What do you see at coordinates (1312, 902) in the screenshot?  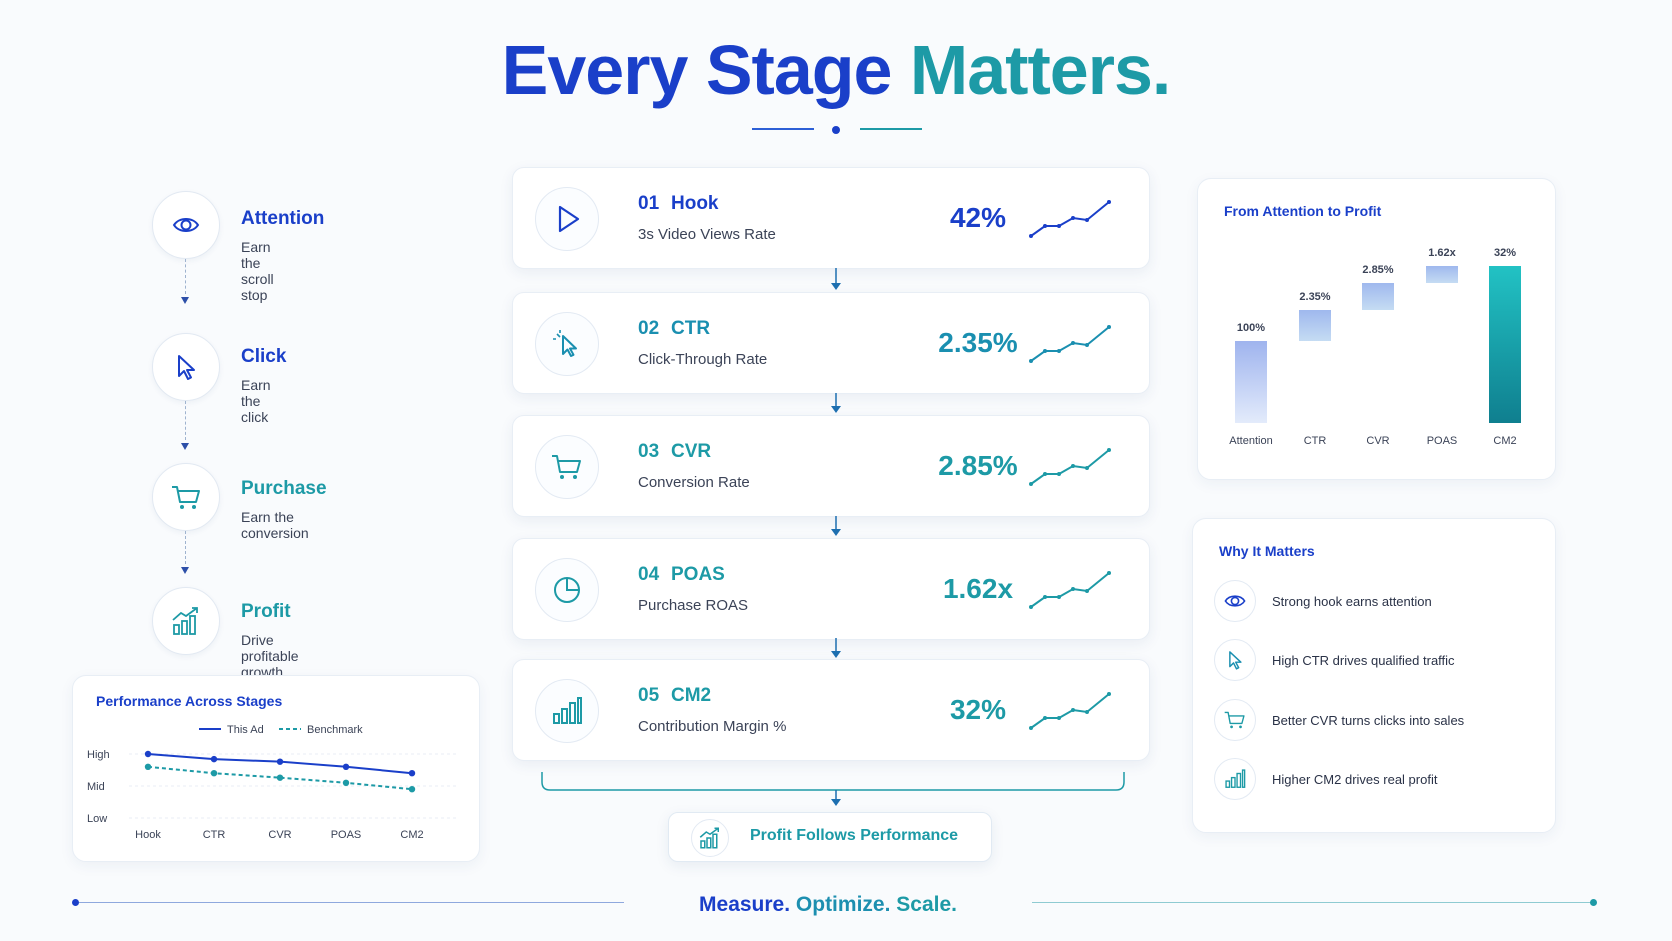 I see `footer-line-right` at bounding box center [1312, 902].